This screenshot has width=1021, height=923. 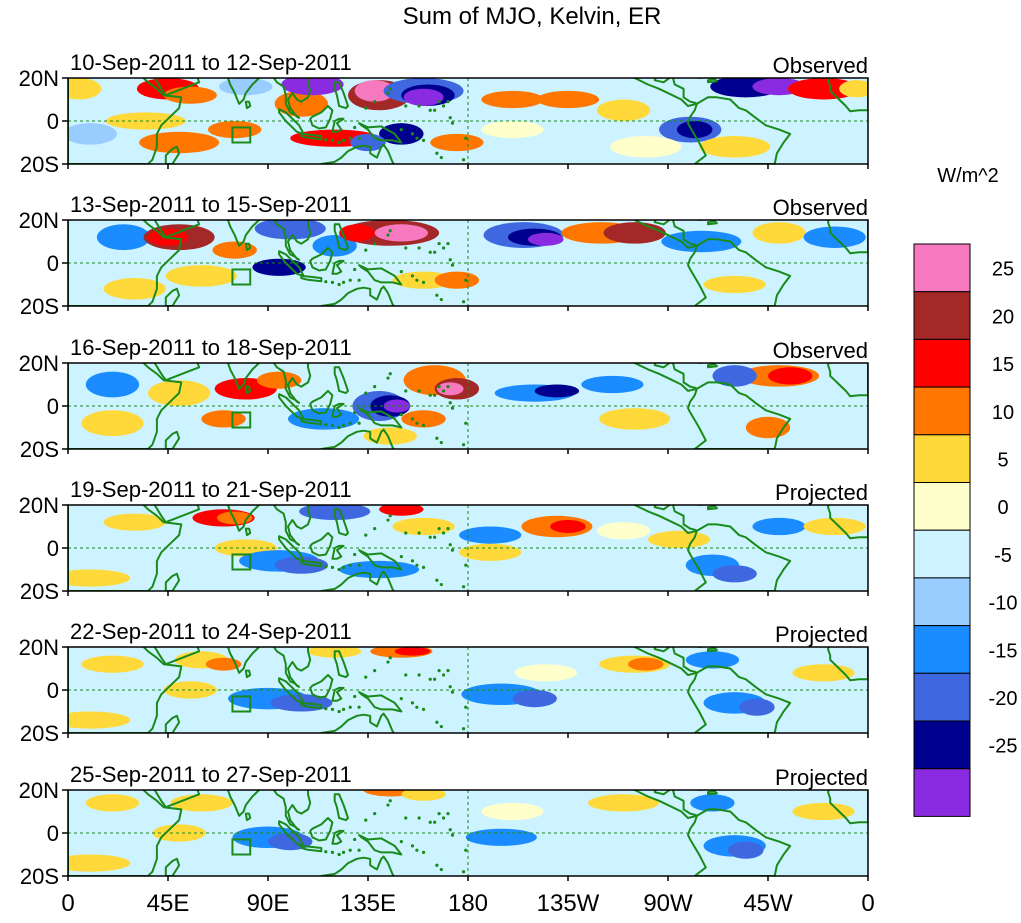 What do you see at coordinates (1002, 461) in the screenshot?
I see `colorbar-label: 5` at bounding box center [1002, 461].